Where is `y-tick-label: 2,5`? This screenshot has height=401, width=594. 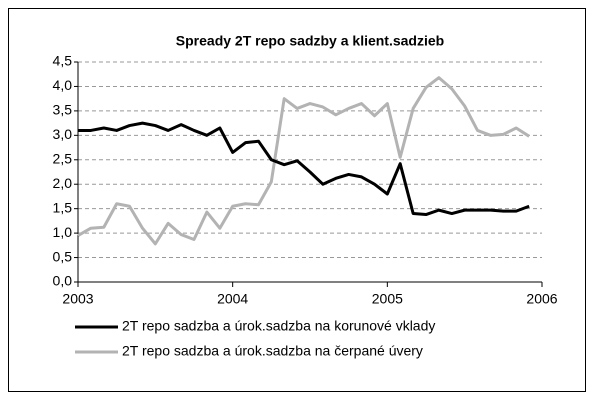
y-tick-label: 2,5 is located at coordinates (63, 158).